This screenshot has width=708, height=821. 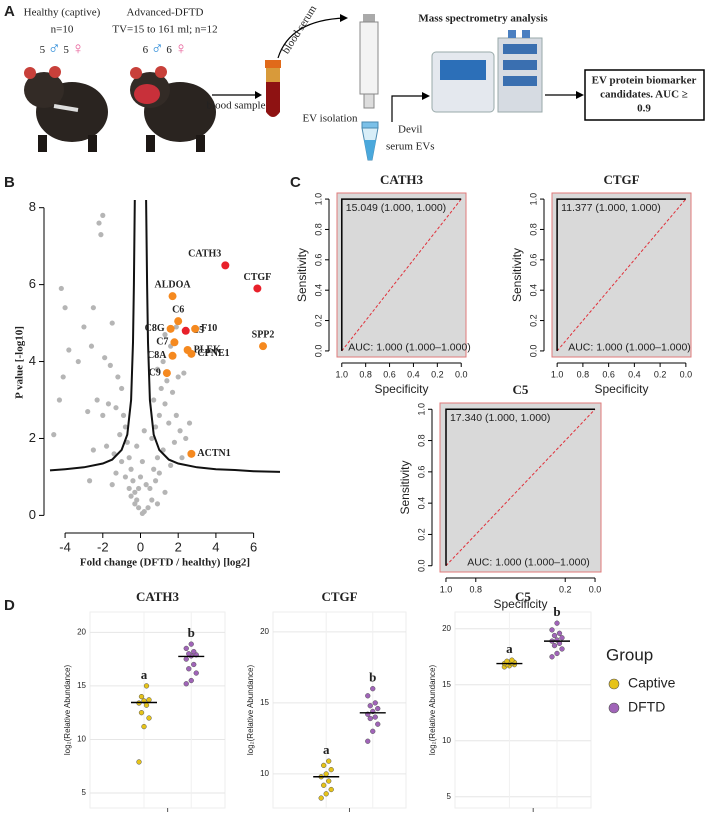 What do you see at coordinates (20, 362) in the screenshot?
I see `y-axis-title: P value [-log10]` at bounding box center [20, 362].